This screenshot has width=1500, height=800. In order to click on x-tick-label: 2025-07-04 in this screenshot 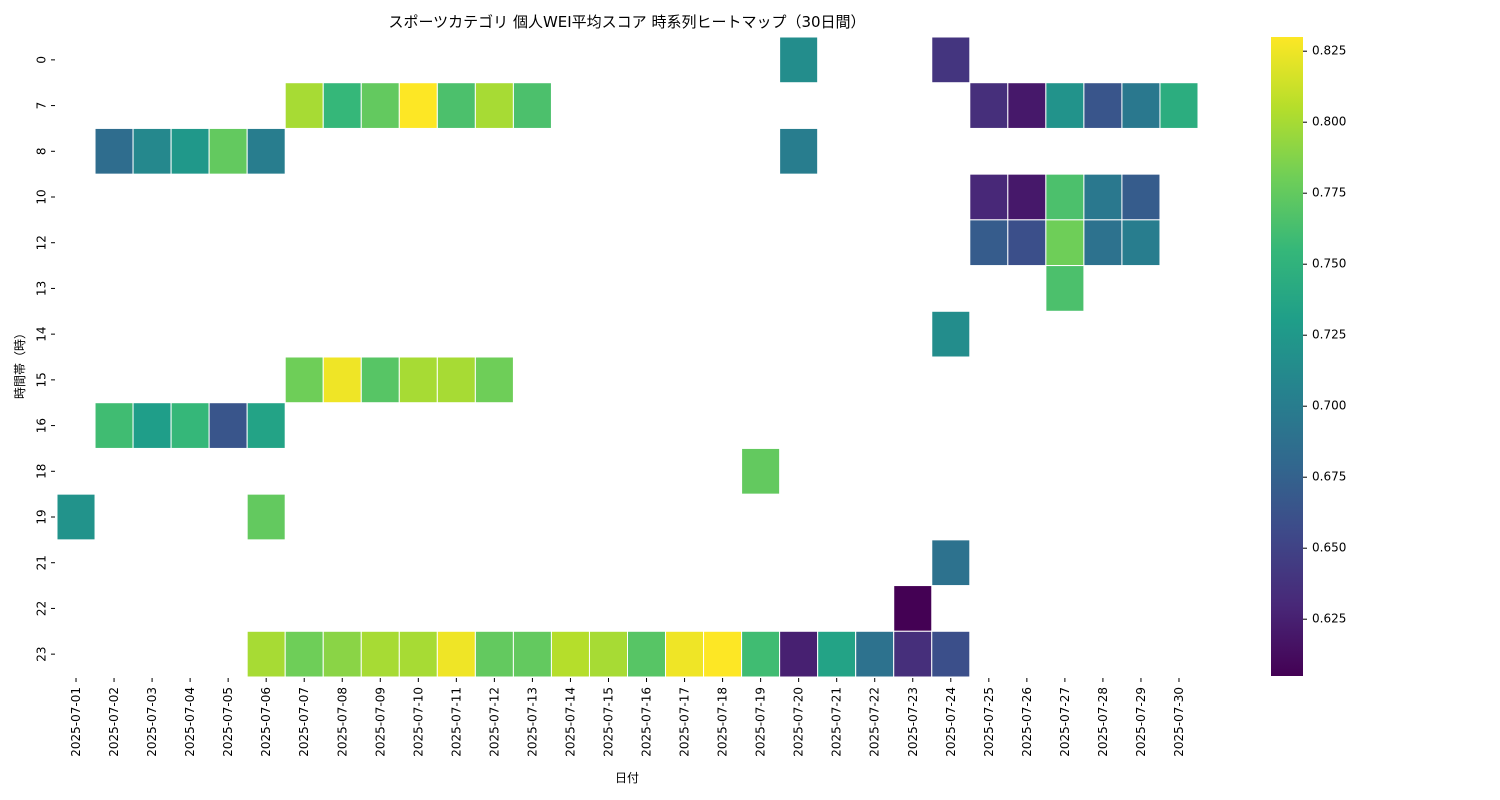, I will do `click(190, 722)`.